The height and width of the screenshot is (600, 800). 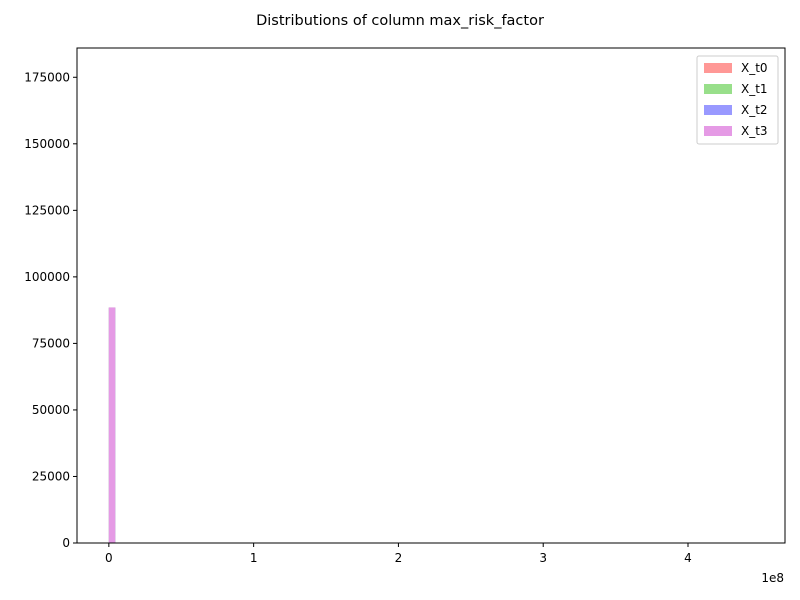 What do you see at coordinates (254, 558) in the screenshot?
I see `x-tick-label-1: 1` at bounding box center [254, 558].